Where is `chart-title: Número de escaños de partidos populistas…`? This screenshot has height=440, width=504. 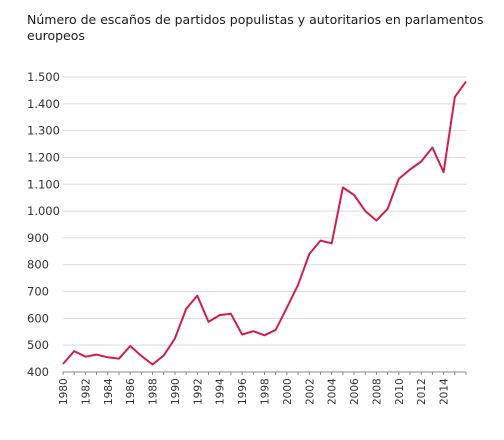
chart-title: Número de escaños de partidos populistas… is located at coordinates (255, 27).